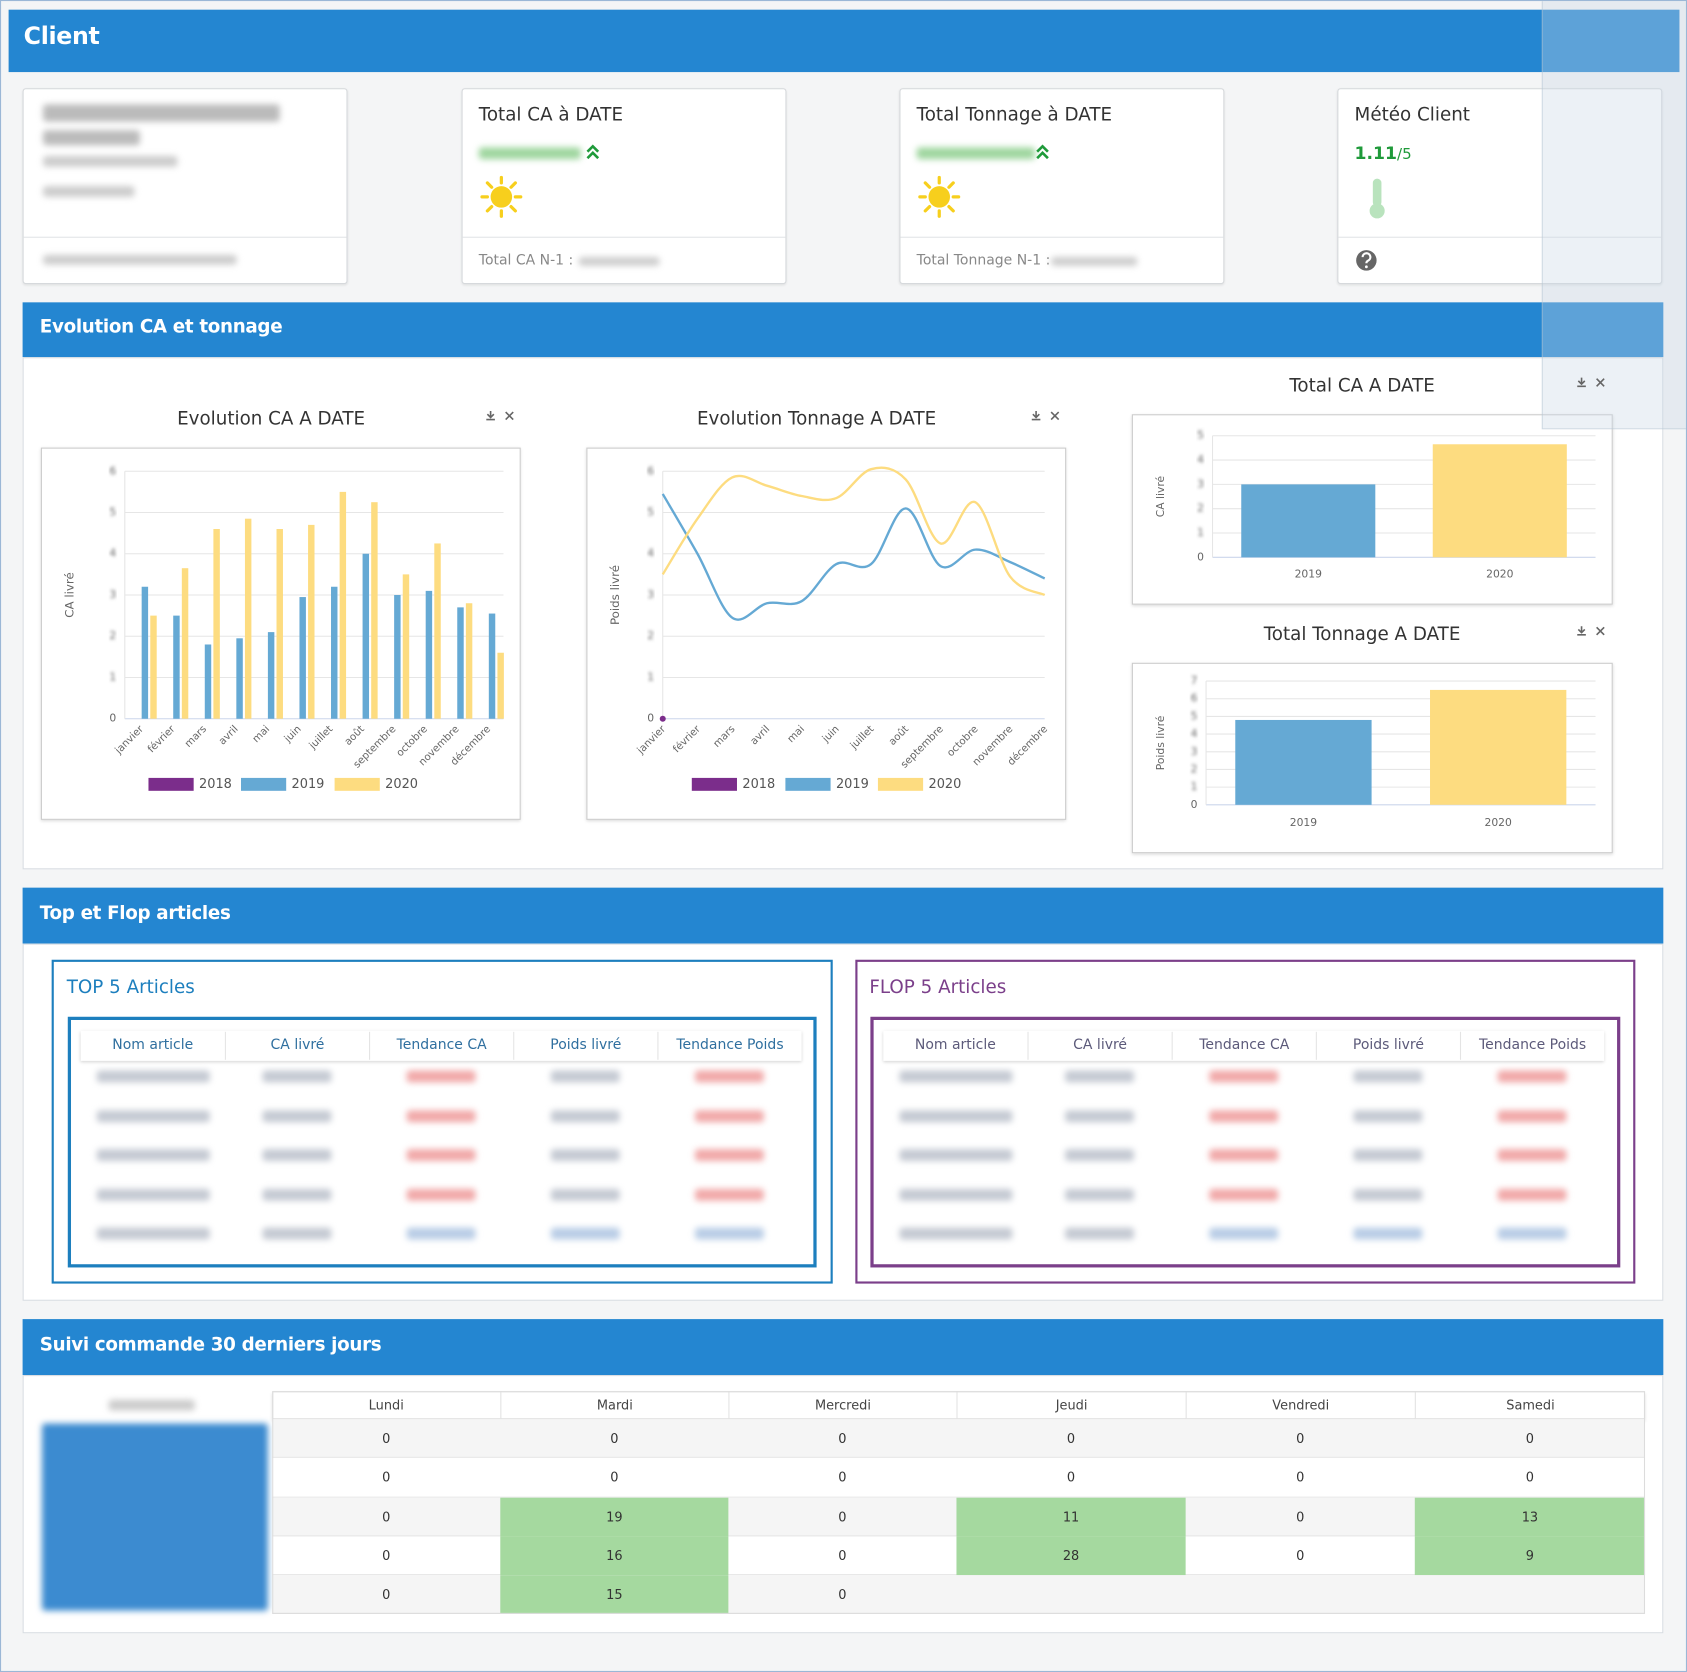  What do you see at coordinates (1531, 1045) in the screenshot?
I see `column-header: Tendance Poids` at bounding box center [1531, 1045].